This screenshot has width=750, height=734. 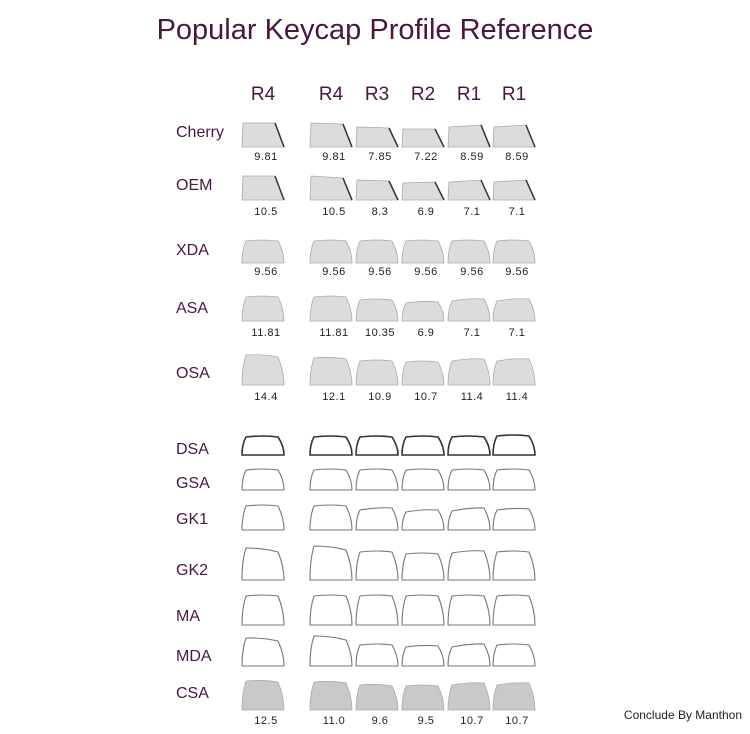 I want to click on height-value: 8.59, so click(x=517, y=157).